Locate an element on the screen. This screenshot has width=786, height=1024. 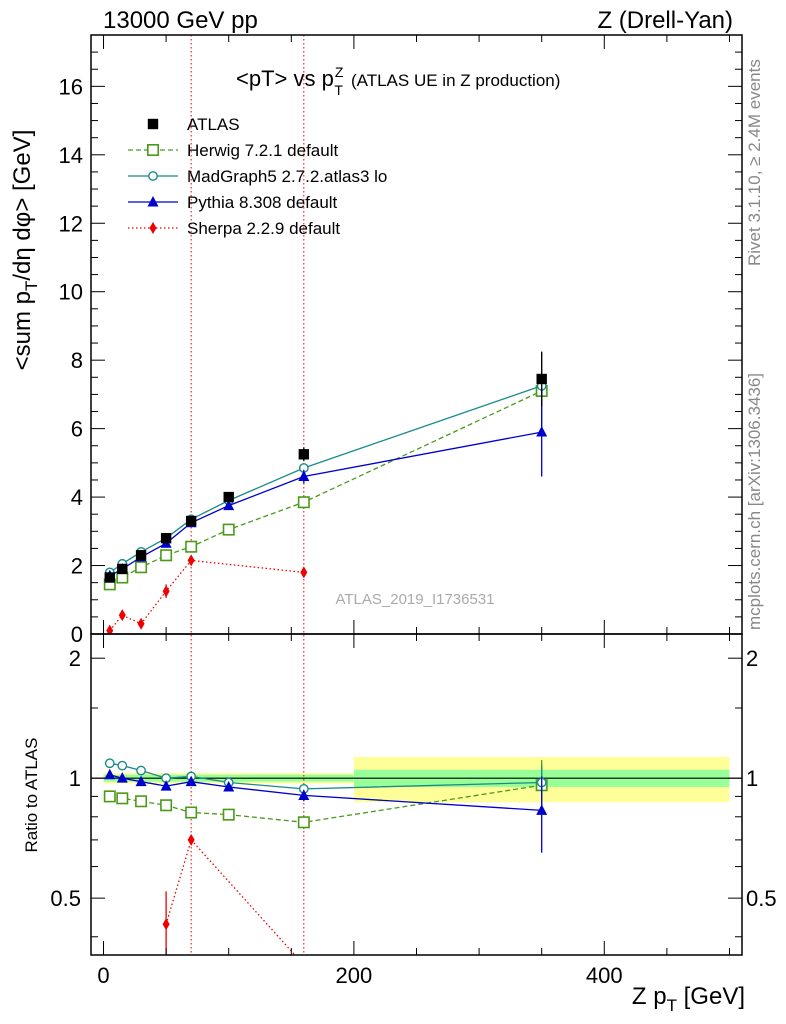
ratio-uncertainty-bands is located at coordinates (416, 780).